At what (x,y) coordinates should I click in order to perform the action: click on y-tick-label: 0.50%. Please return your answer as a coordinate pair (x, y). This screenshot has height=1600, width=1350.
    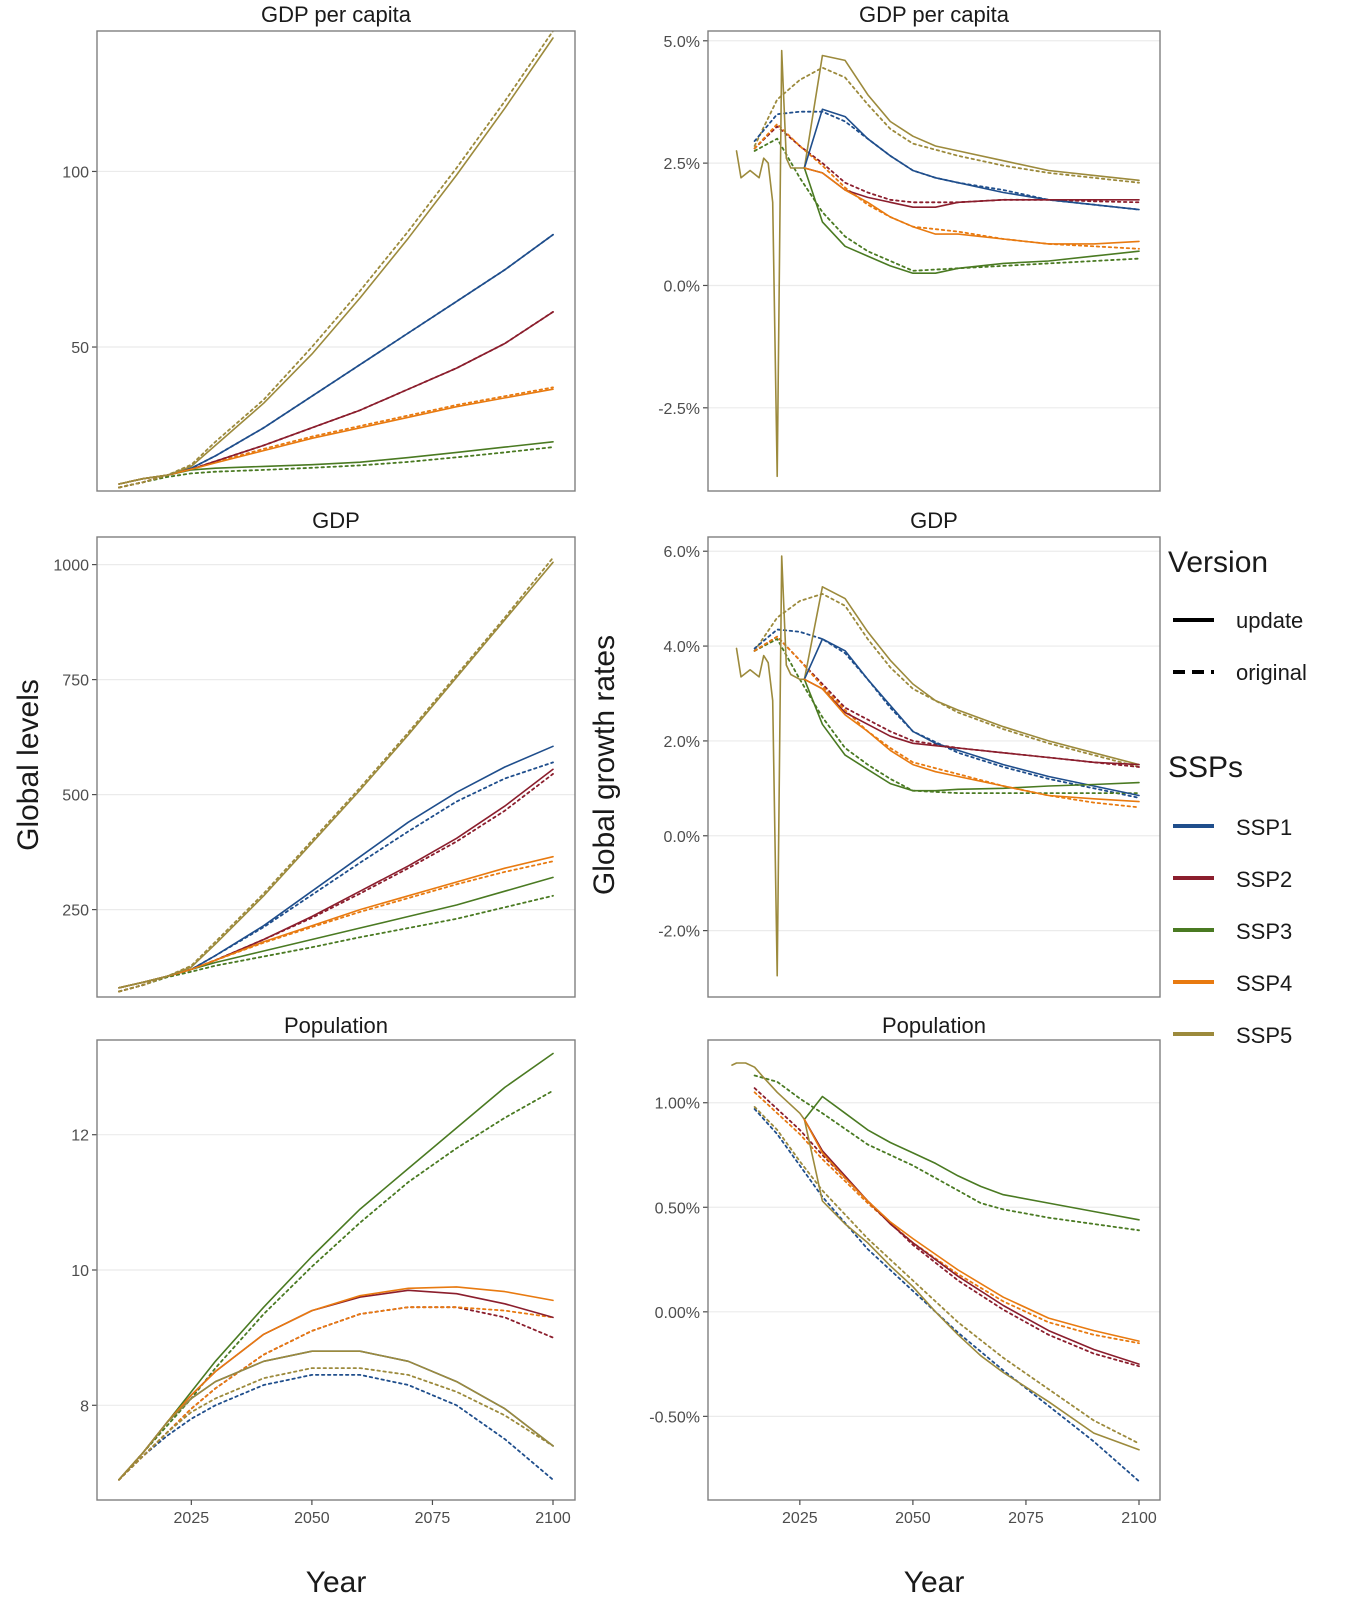
    Looking at the image, I should click on (677, 1208).